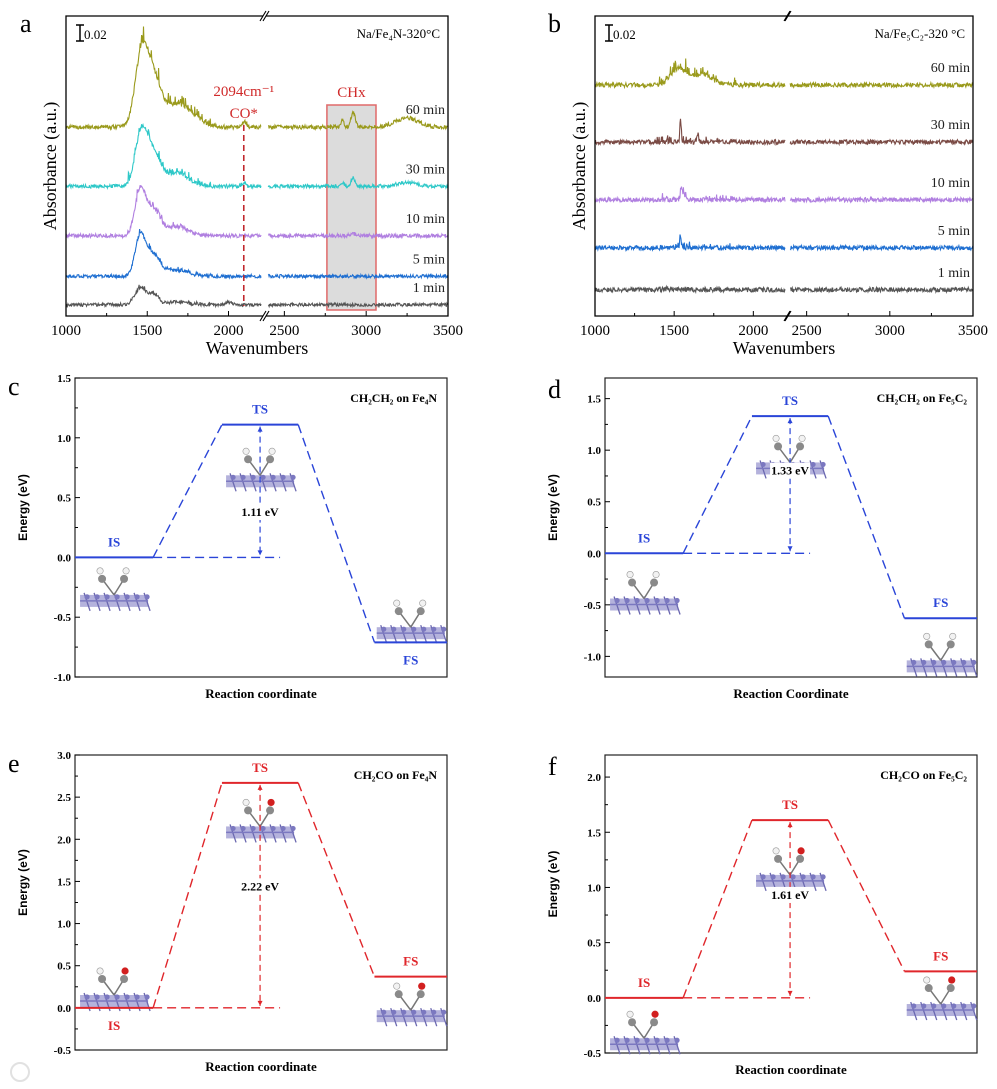 This screenshot has width=997, height=1089. What do you see at coordinates (594, 944) in the screenshot?
I see `y-tick-label: 0.5` at bounding box center [594, 944].